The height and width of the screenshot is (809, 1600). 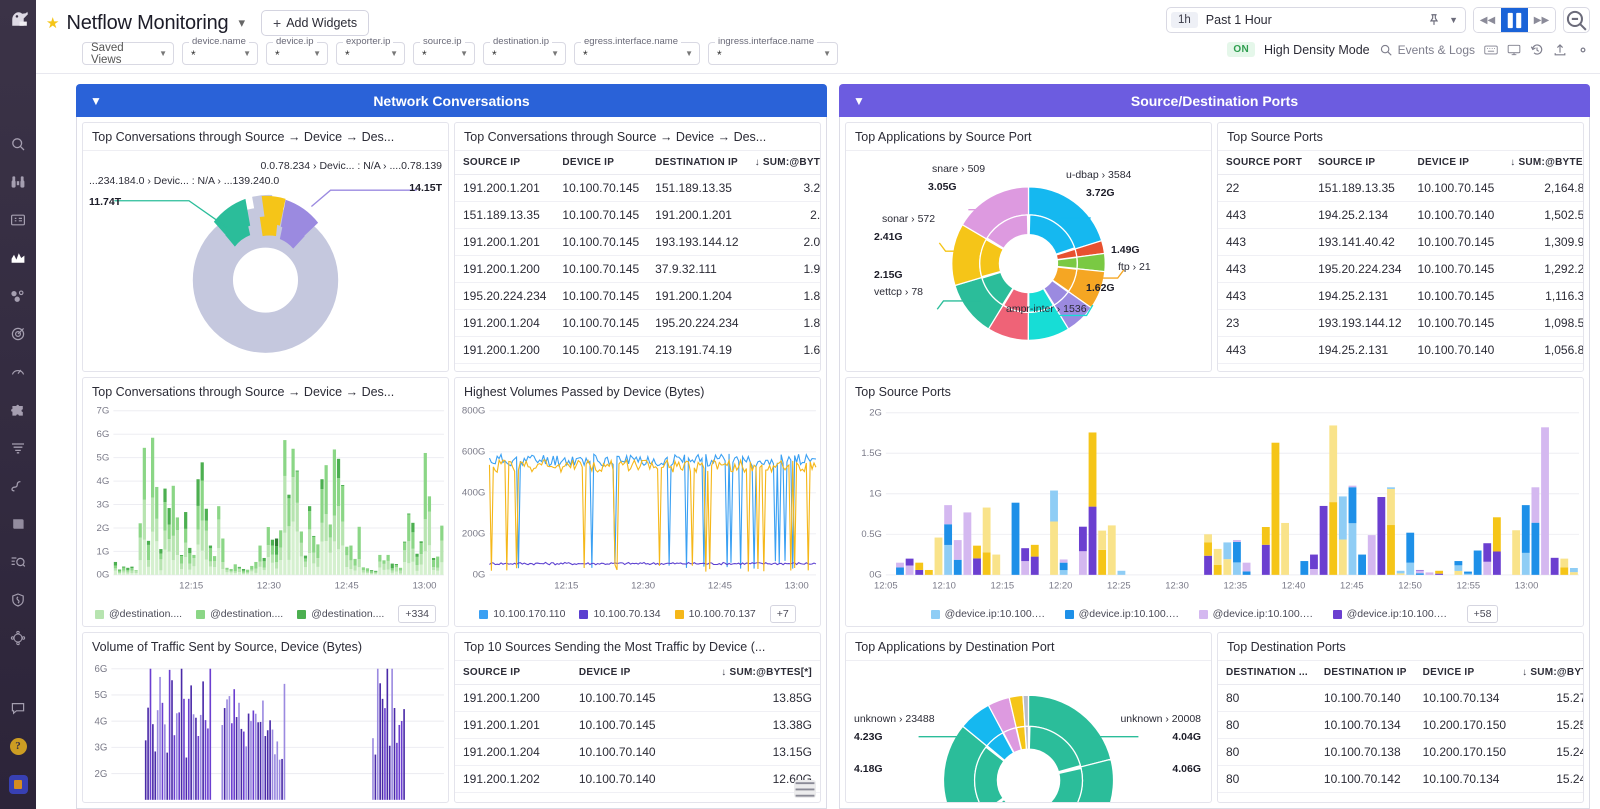 I want to click on filter-device-ip: device.ip * ▼, so click(x=297, y=50).